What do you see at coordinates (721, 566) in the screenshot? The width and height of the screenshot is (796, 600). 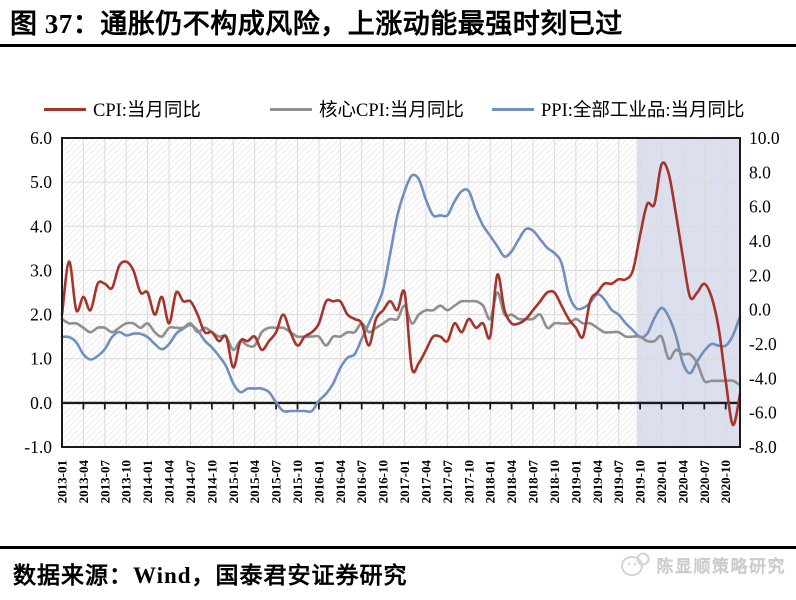 I see `watermark-text: 陈显顺策略研究` at bounding box center [721, 566].